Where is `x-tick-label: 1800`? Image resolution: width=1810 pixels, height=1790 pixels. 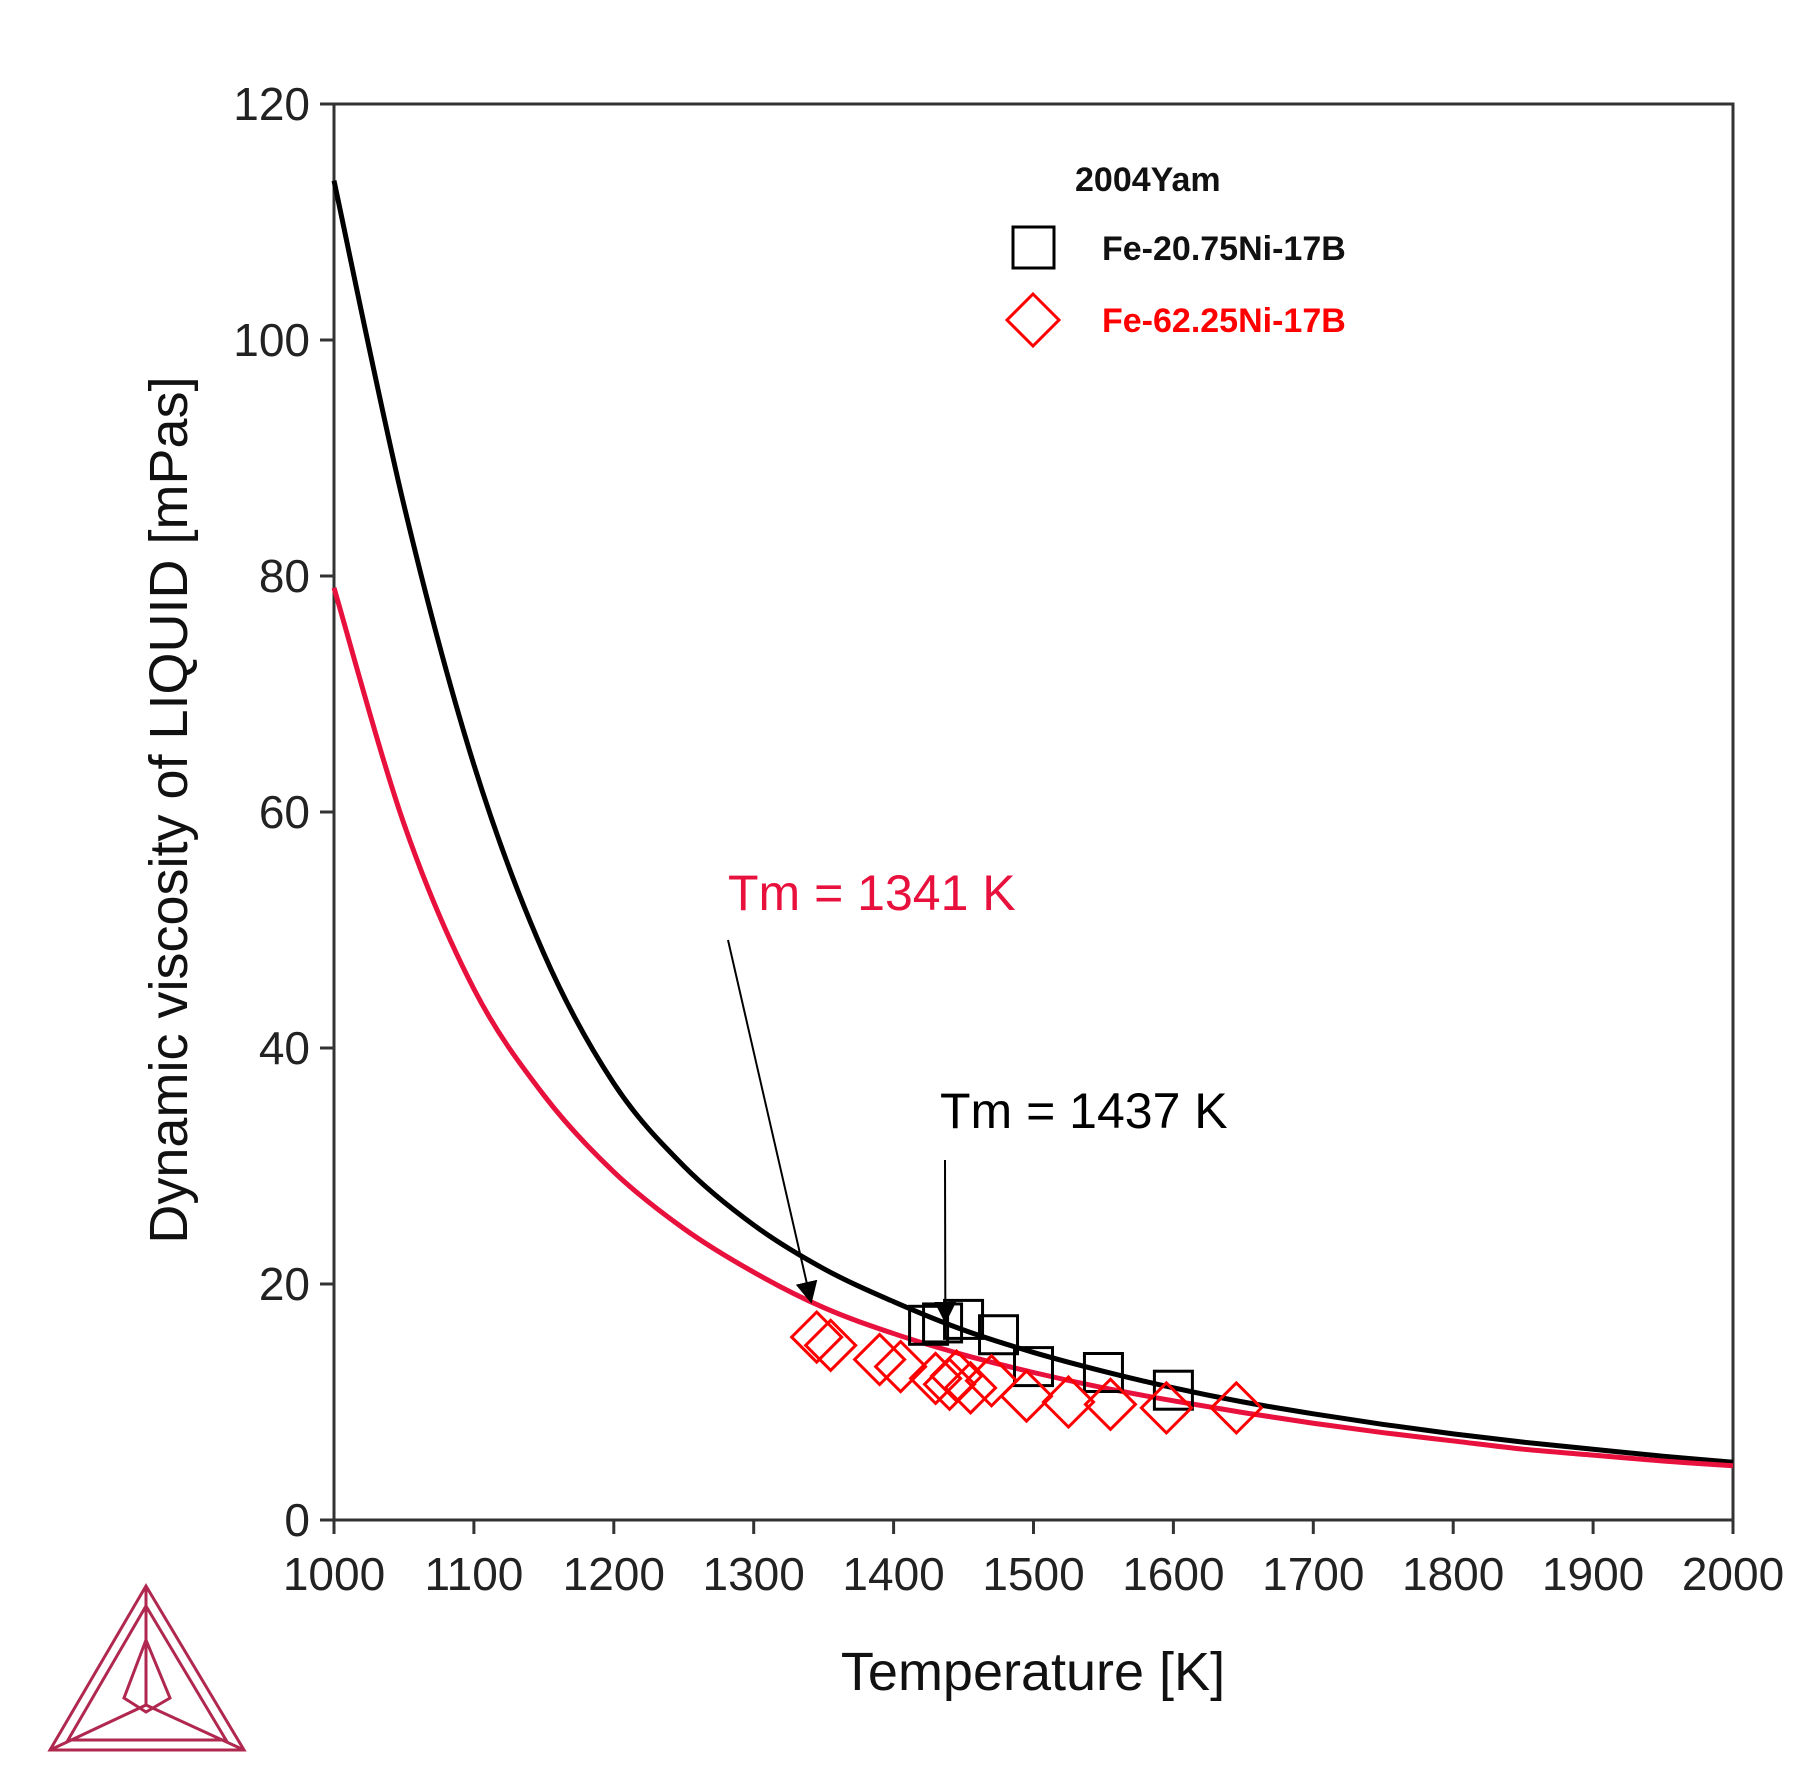
x-tick-label: 1800 is located at coordinates (1453, 1574).